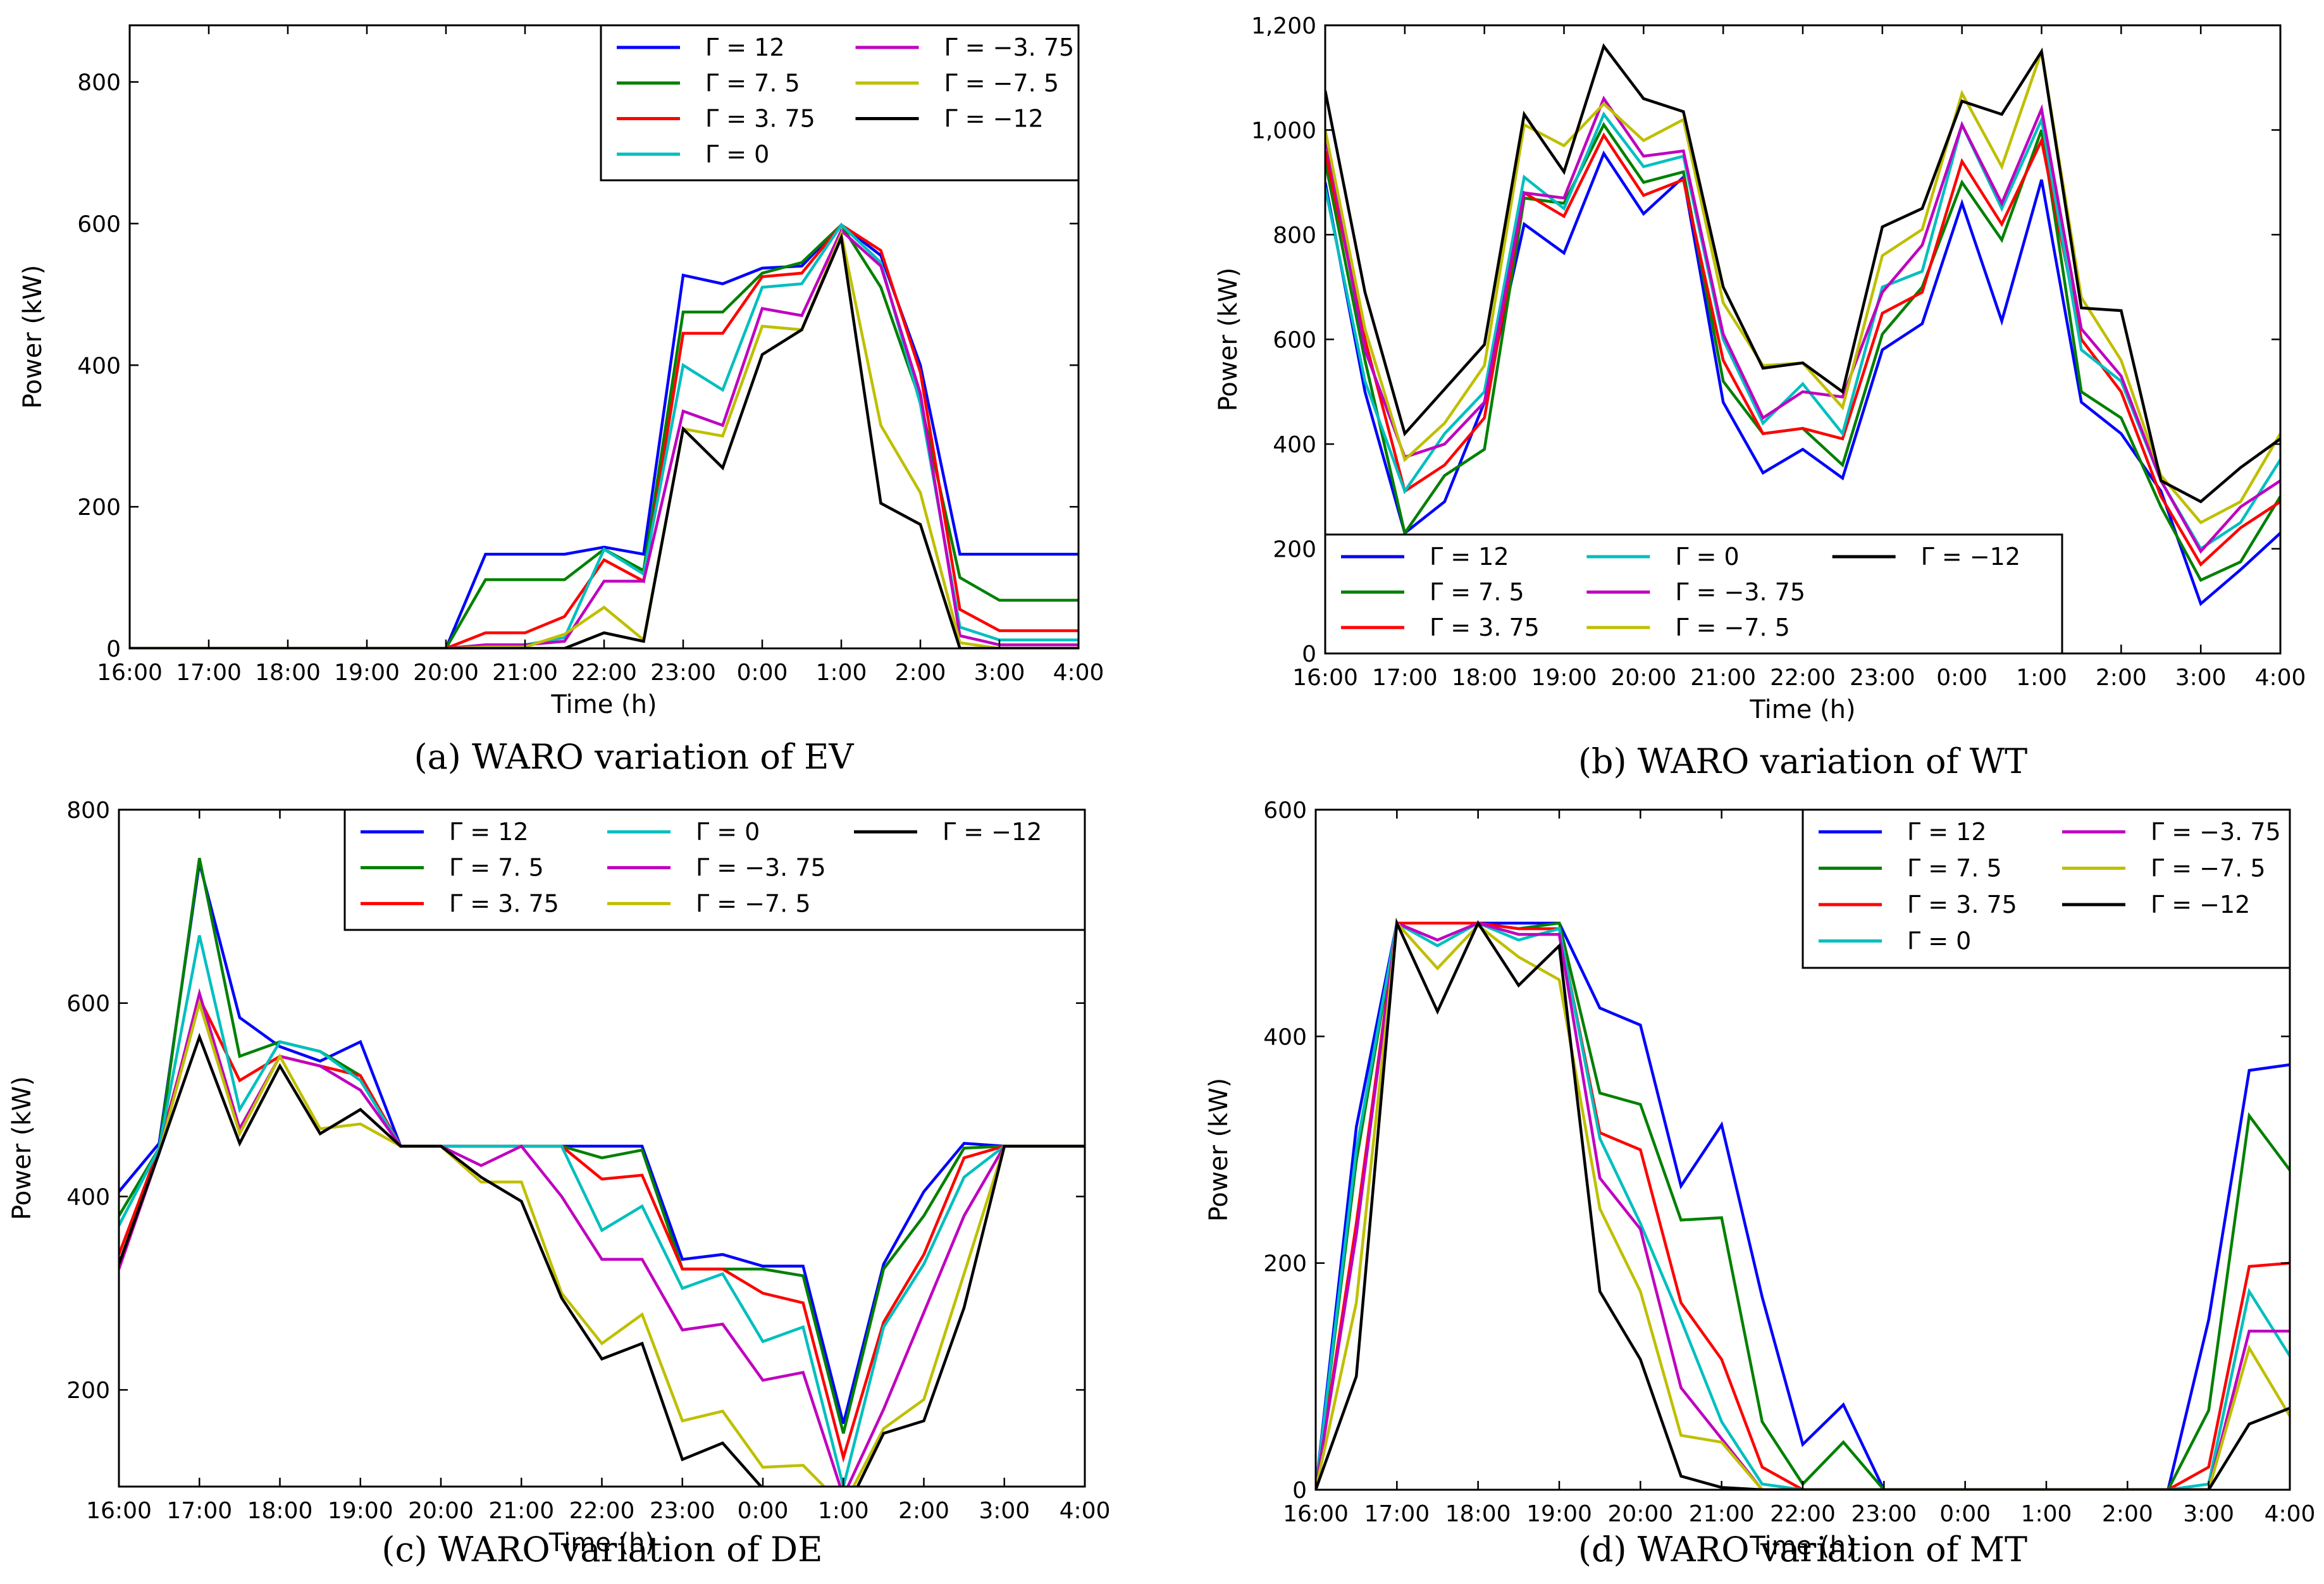 This screenshot has height=1584, width=2324. What do you see at coordinates (1283, 26) in the screenshot?
I see `y-tick-label: 1,200` at bounding box center [1283, 26].